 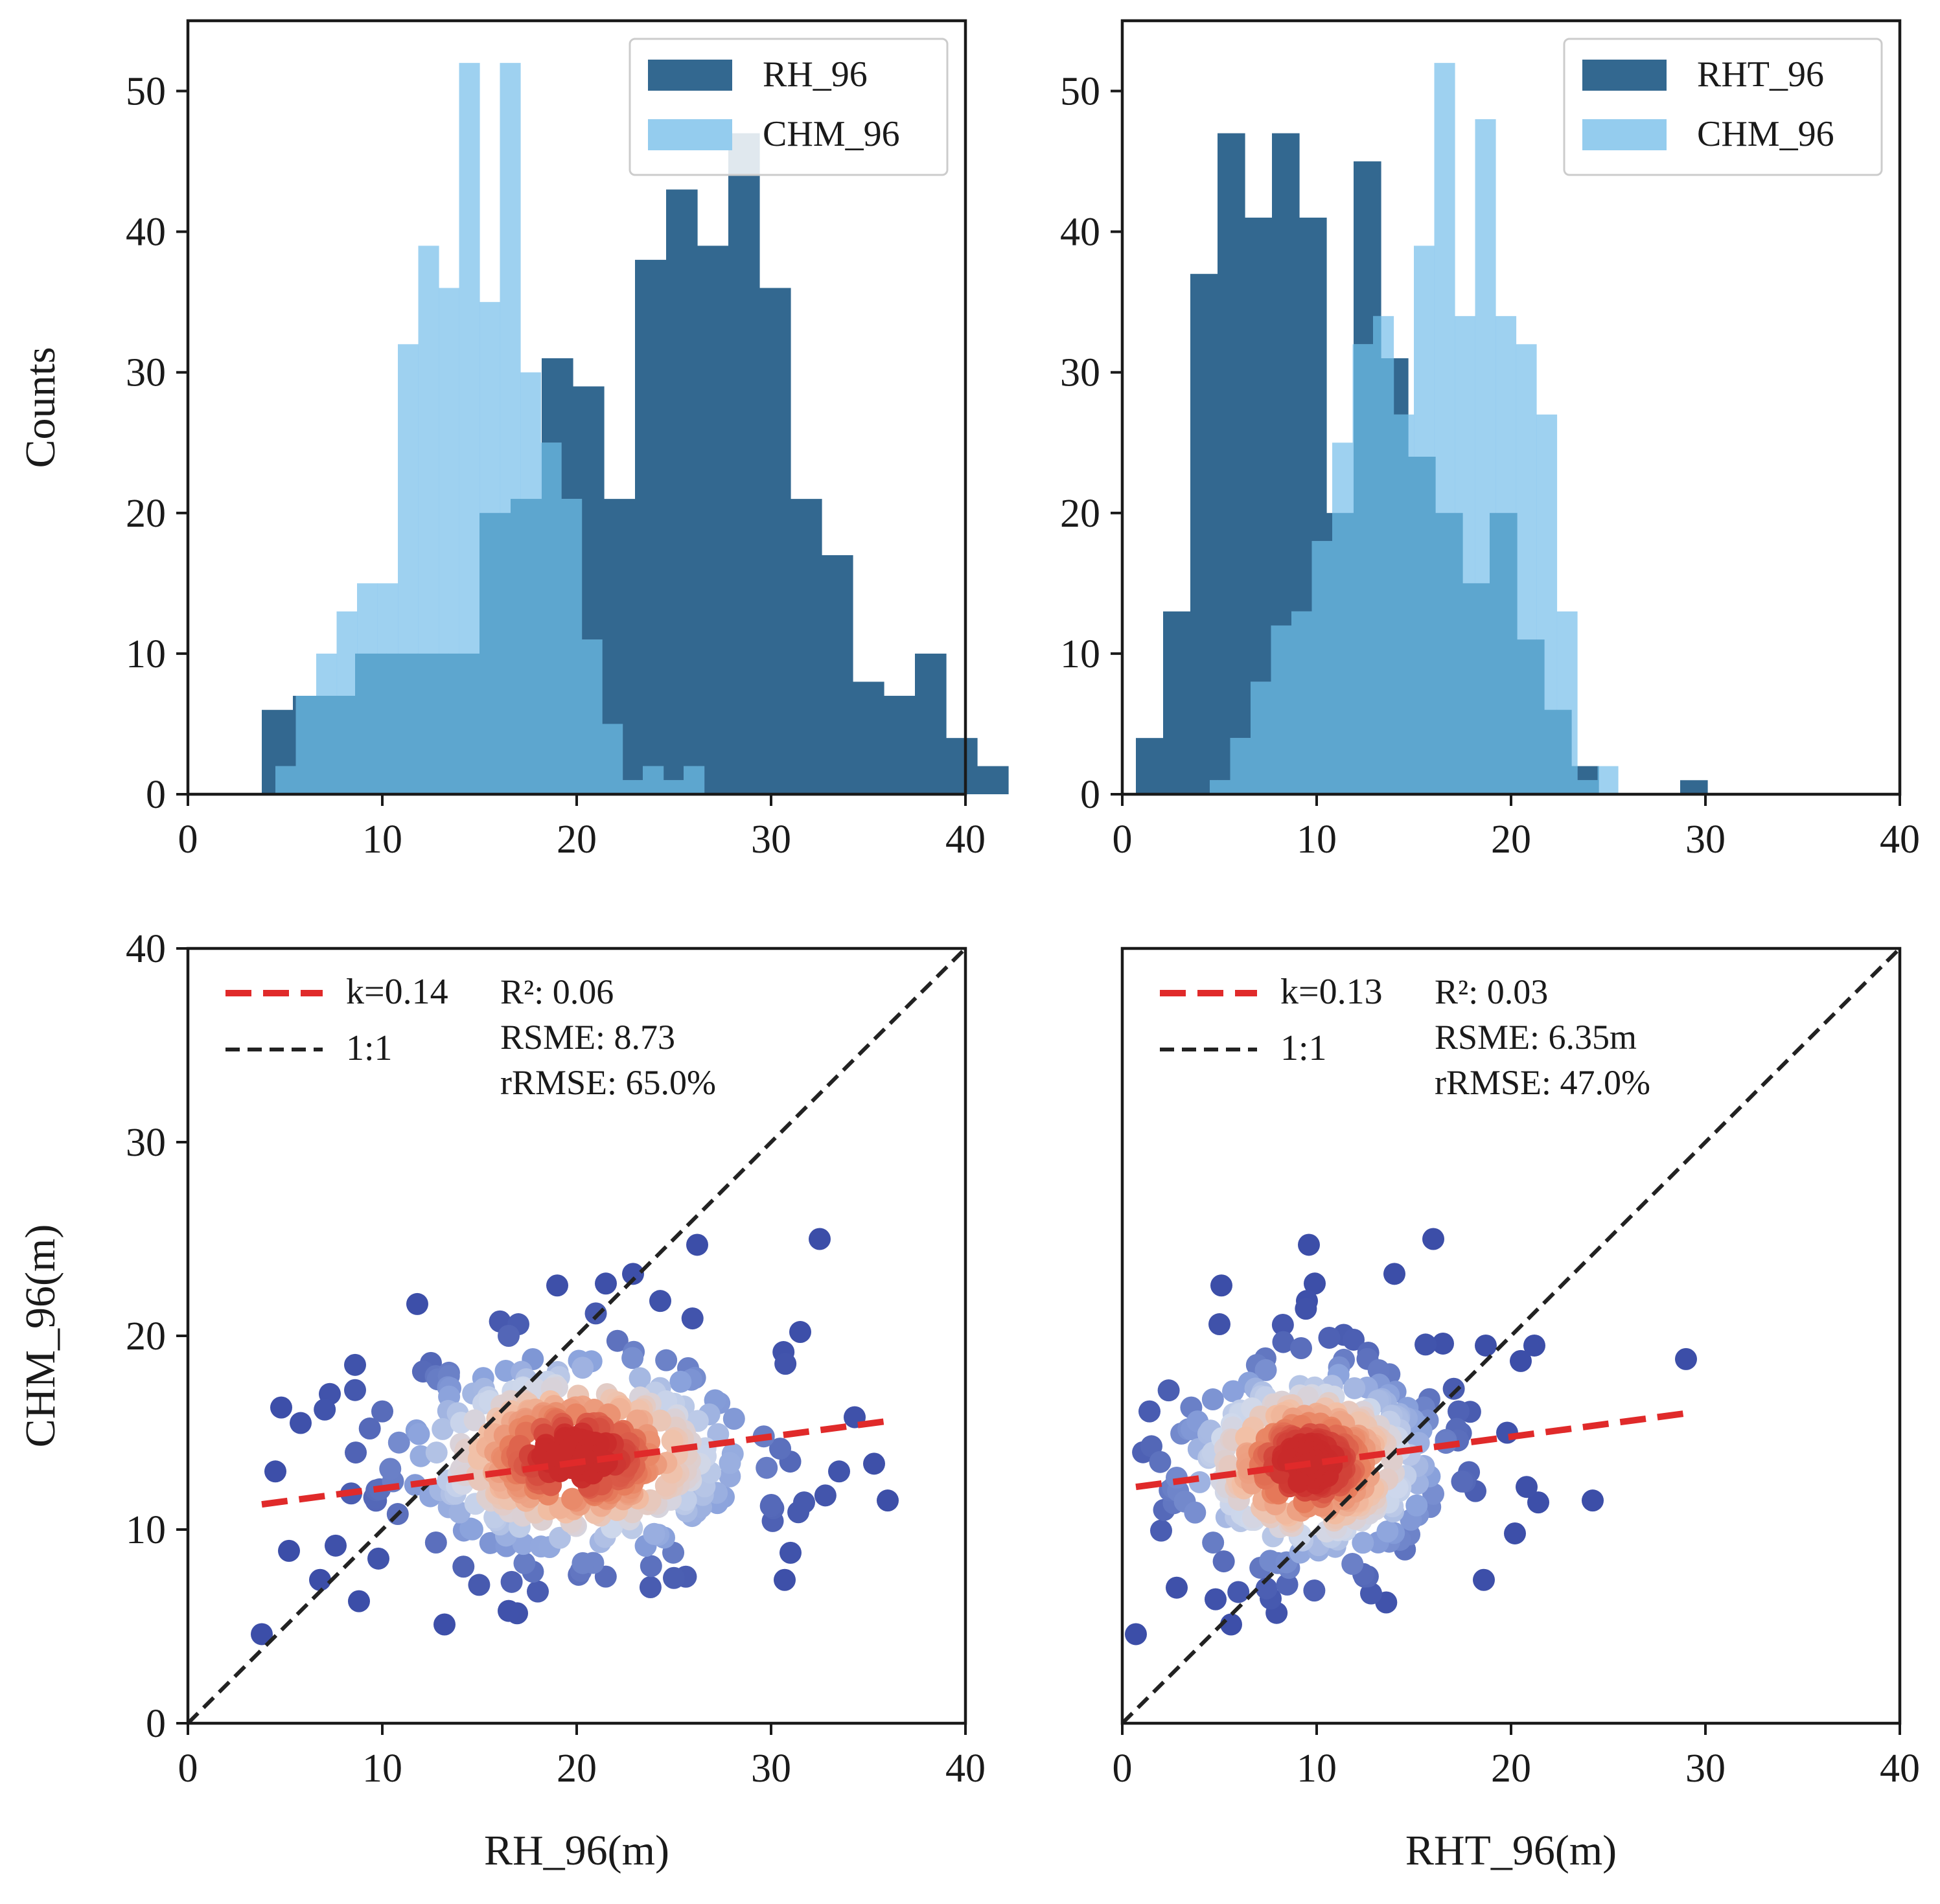 I want to click on stats-annotation: R²: 0.03, so click(x=1491, y=992).